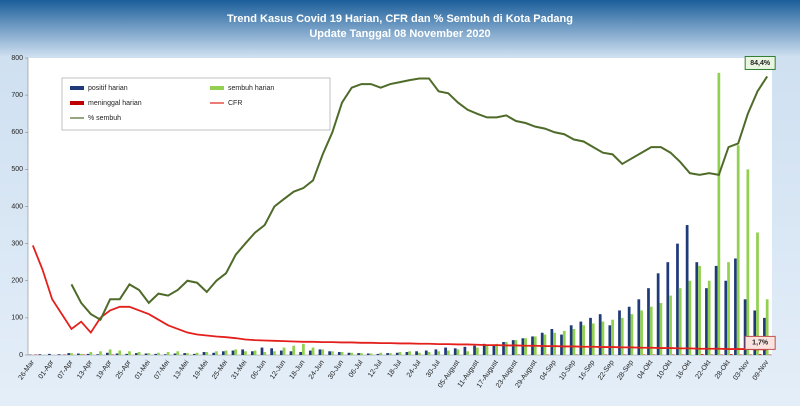  What do you see at coordinates (17, 281) in the screenshot?
I see `y-tick-label: 200` at bounding box center [17, 281].